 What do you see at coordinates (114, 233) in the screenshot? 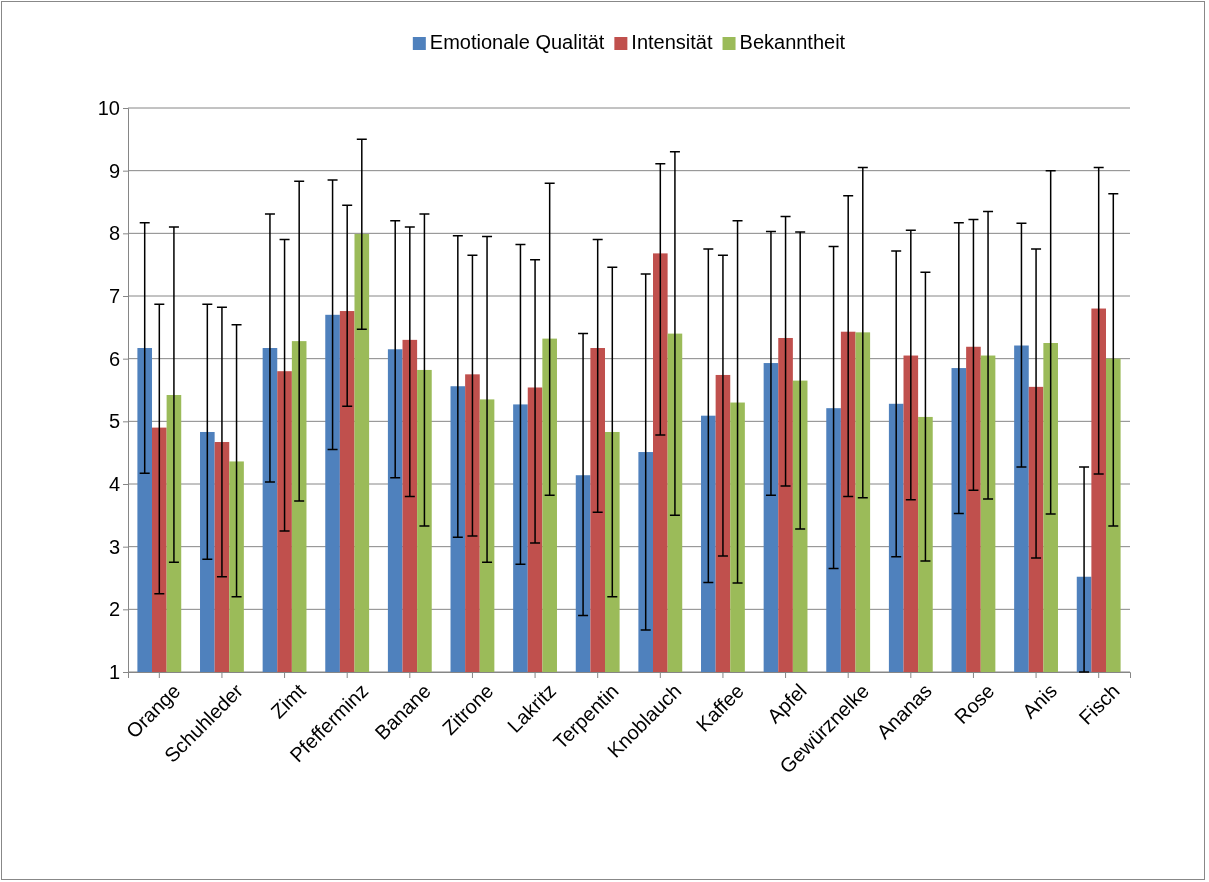
I see `y-tick-label: 8` at bounding box center [114, 233].